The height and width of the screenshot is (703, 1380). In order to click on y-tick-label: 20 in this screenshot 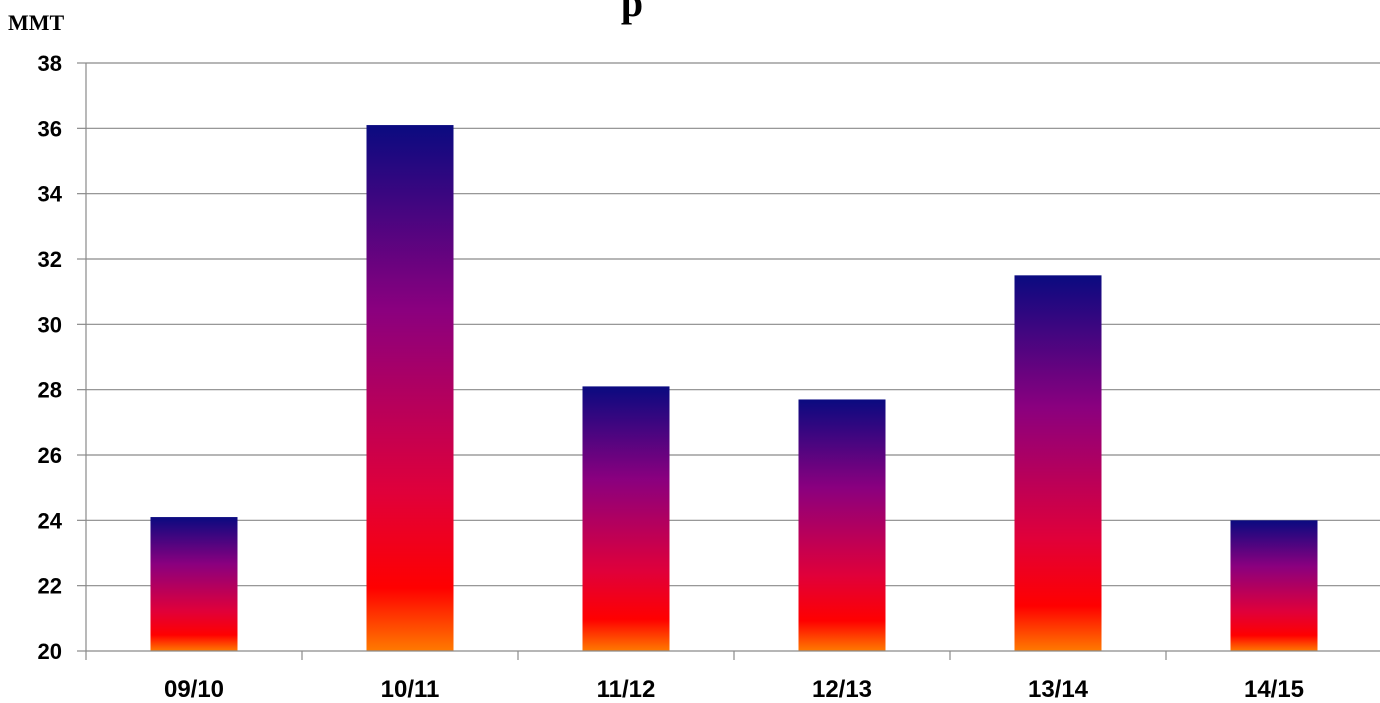, I will do `click(50, 651)`.